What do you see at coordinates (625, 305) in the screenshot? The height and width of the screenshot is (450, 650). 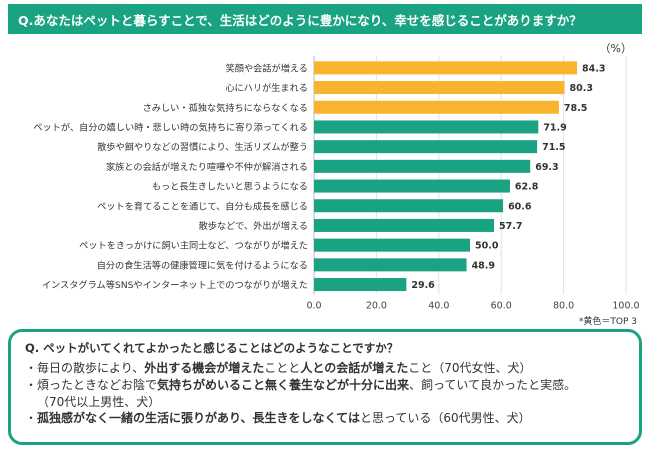 I see `x-tick-label: 100.0` at bounding box center [625, 305].